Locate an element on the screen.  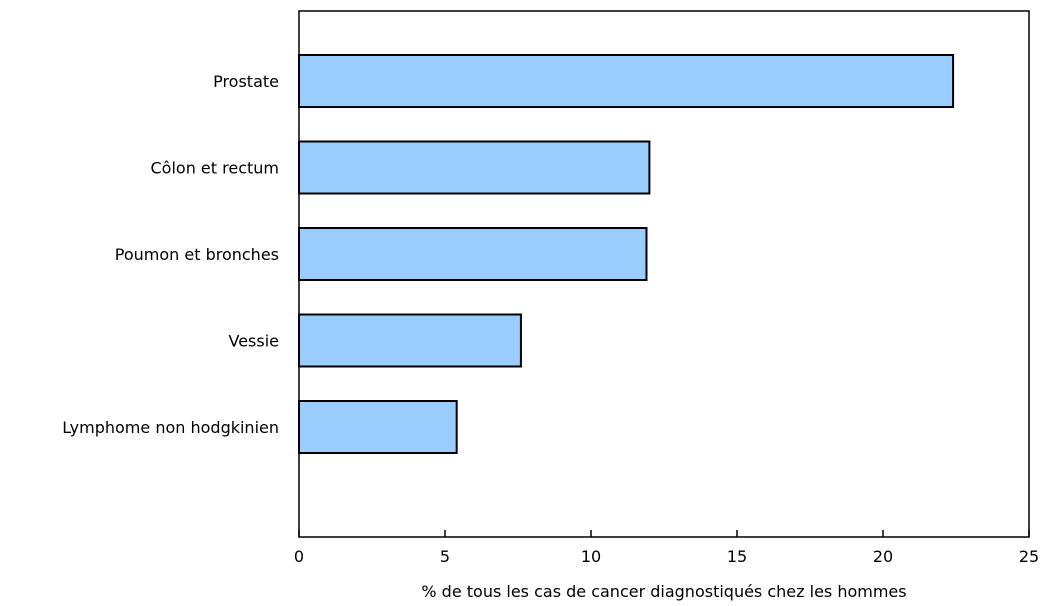
x-tick-label-5: 25 is located at coordinates (1029, 556).